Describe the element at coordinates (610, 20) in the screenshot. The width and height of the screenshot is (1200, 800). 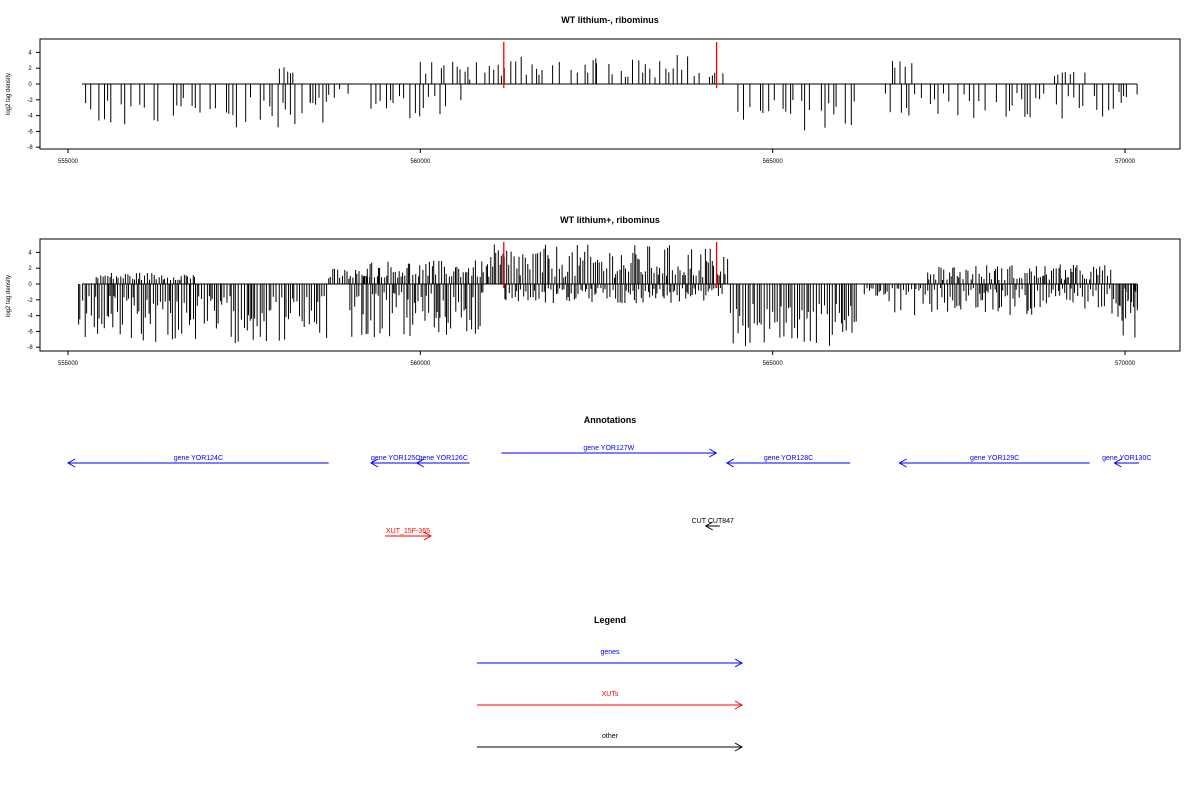
I see `panel-title: WT lithium-, ribominus` at that location.